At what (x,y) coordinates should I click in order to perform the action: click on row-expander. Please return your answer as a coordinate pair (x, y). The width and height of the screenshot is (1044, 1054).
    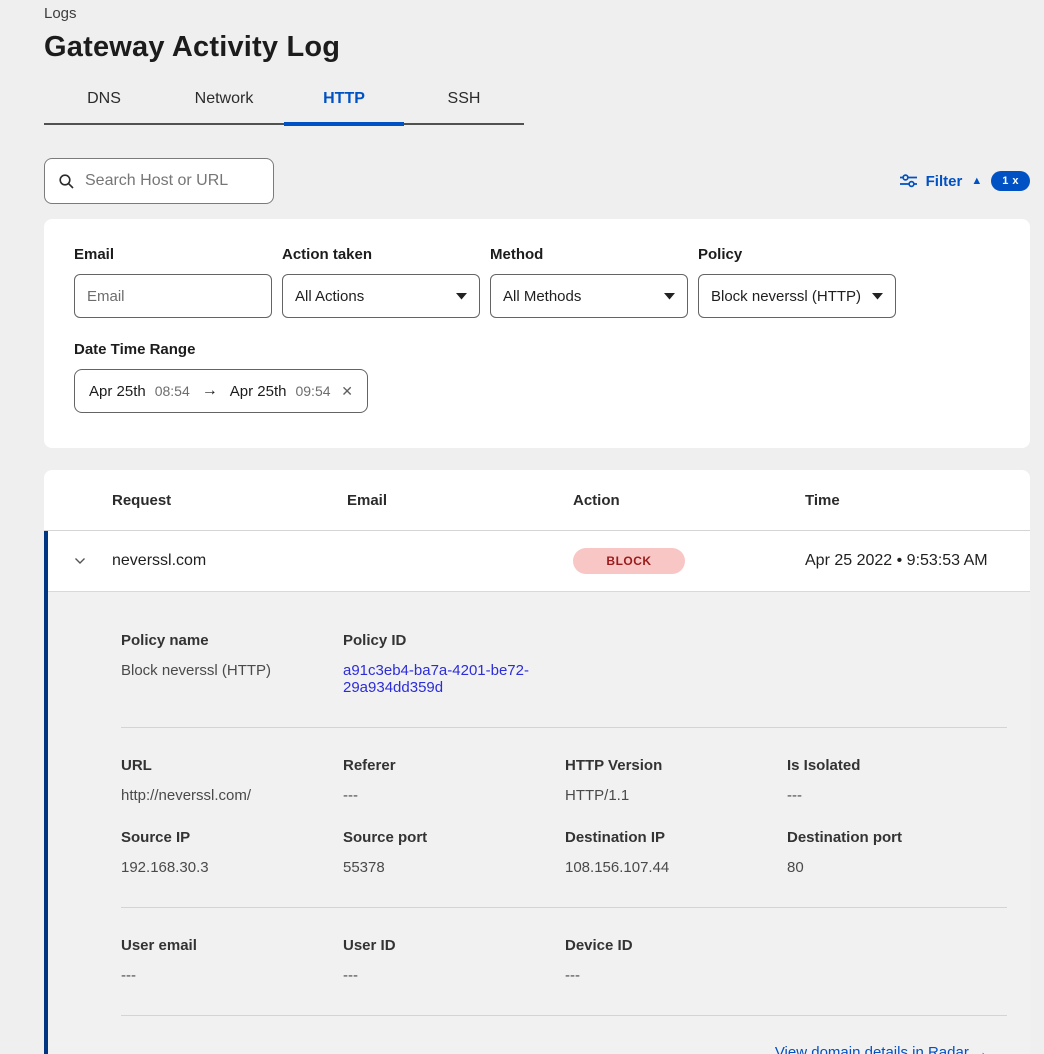
    Looking at the image, I should click on (80, 561).